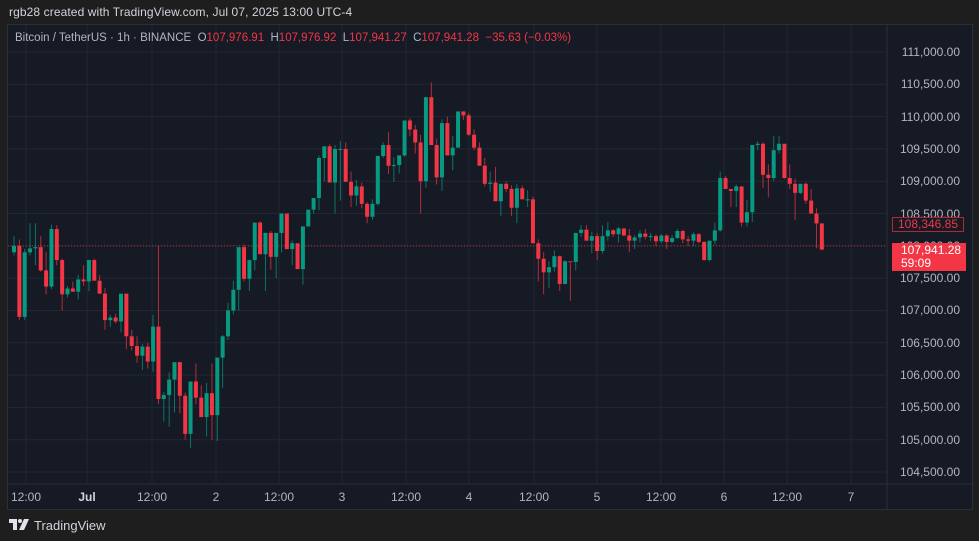  I want to click on price-tick-label: 110,000.00, so click(930, 116).